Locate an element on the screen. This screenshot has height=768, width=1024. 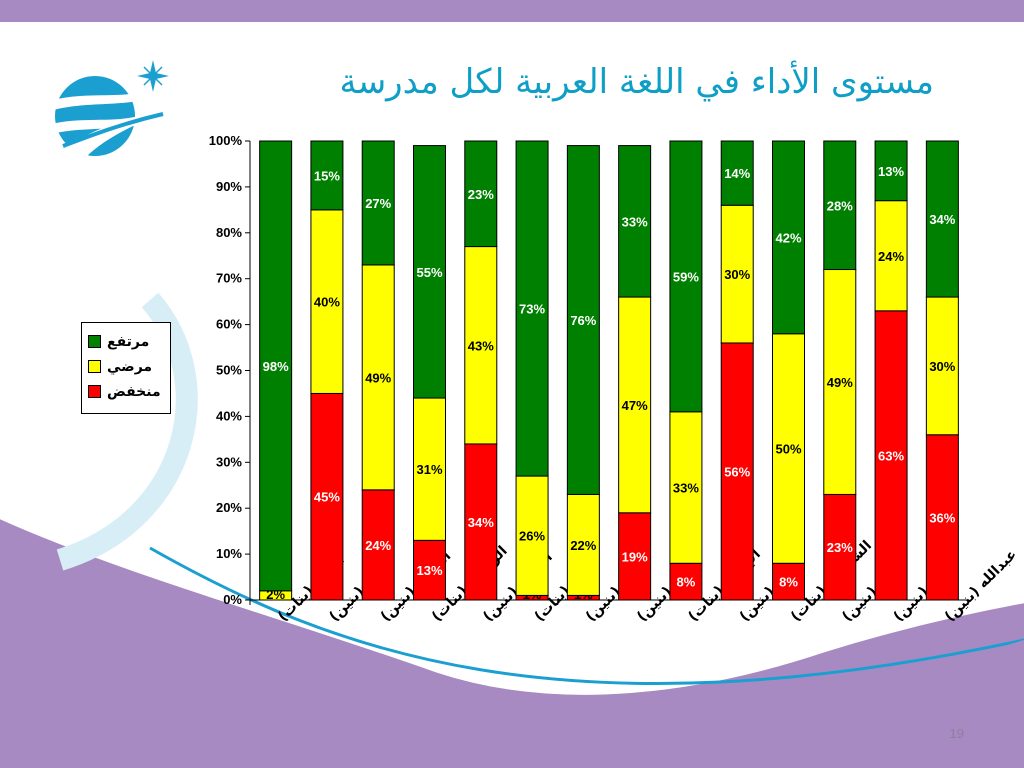
data-label: 40% is located at coordinates (327, 302).